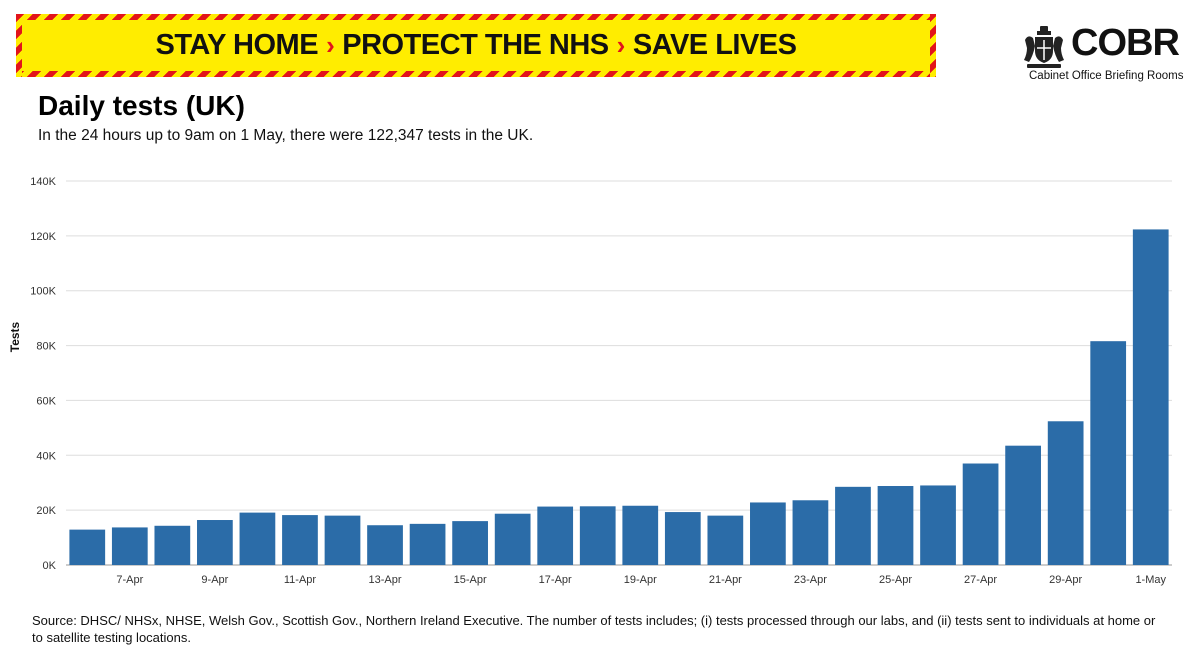 This screenshot has height=654, width=1200. I want to click on y-tick-label: 140K, so click(43, 182).